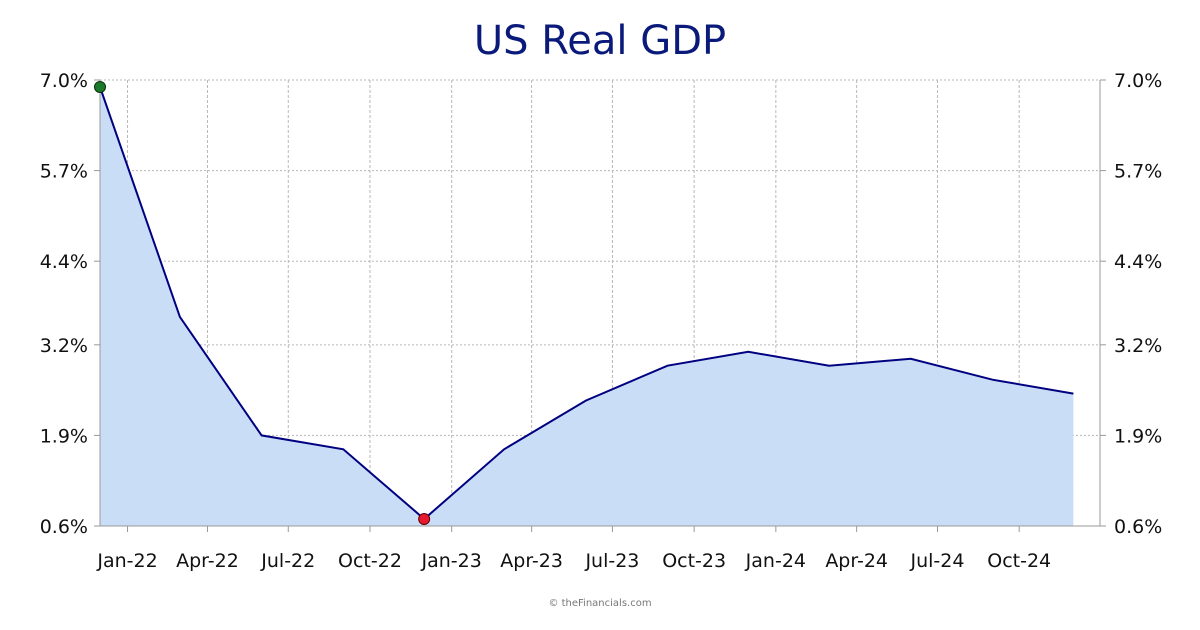 Image resolution: width=1200 pixels, height=630 pixels. What do you see at coordinates (856, 561) in the screenshot?
I see `x-tick-label: Apr-24` at bounding box center [856, 561].